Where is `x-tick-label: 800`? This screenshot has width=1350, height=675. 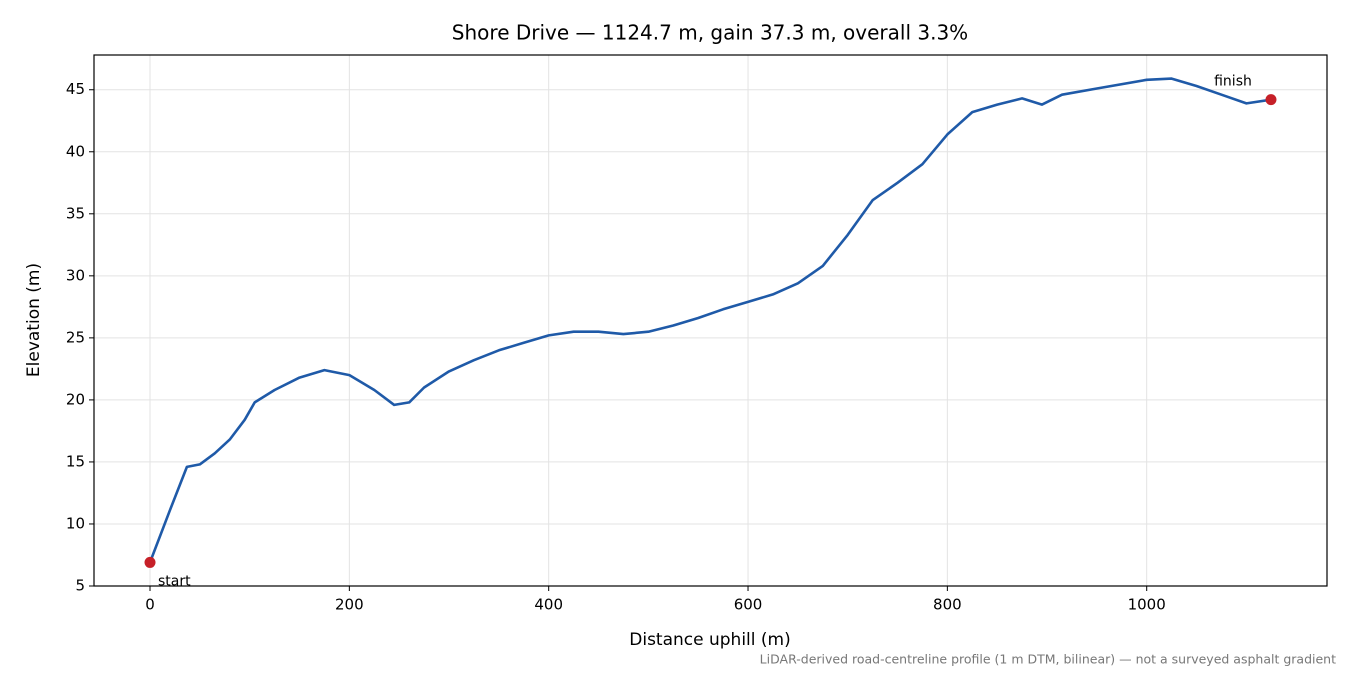 x-tick-label: 800 is located at coordinates (947, 605).